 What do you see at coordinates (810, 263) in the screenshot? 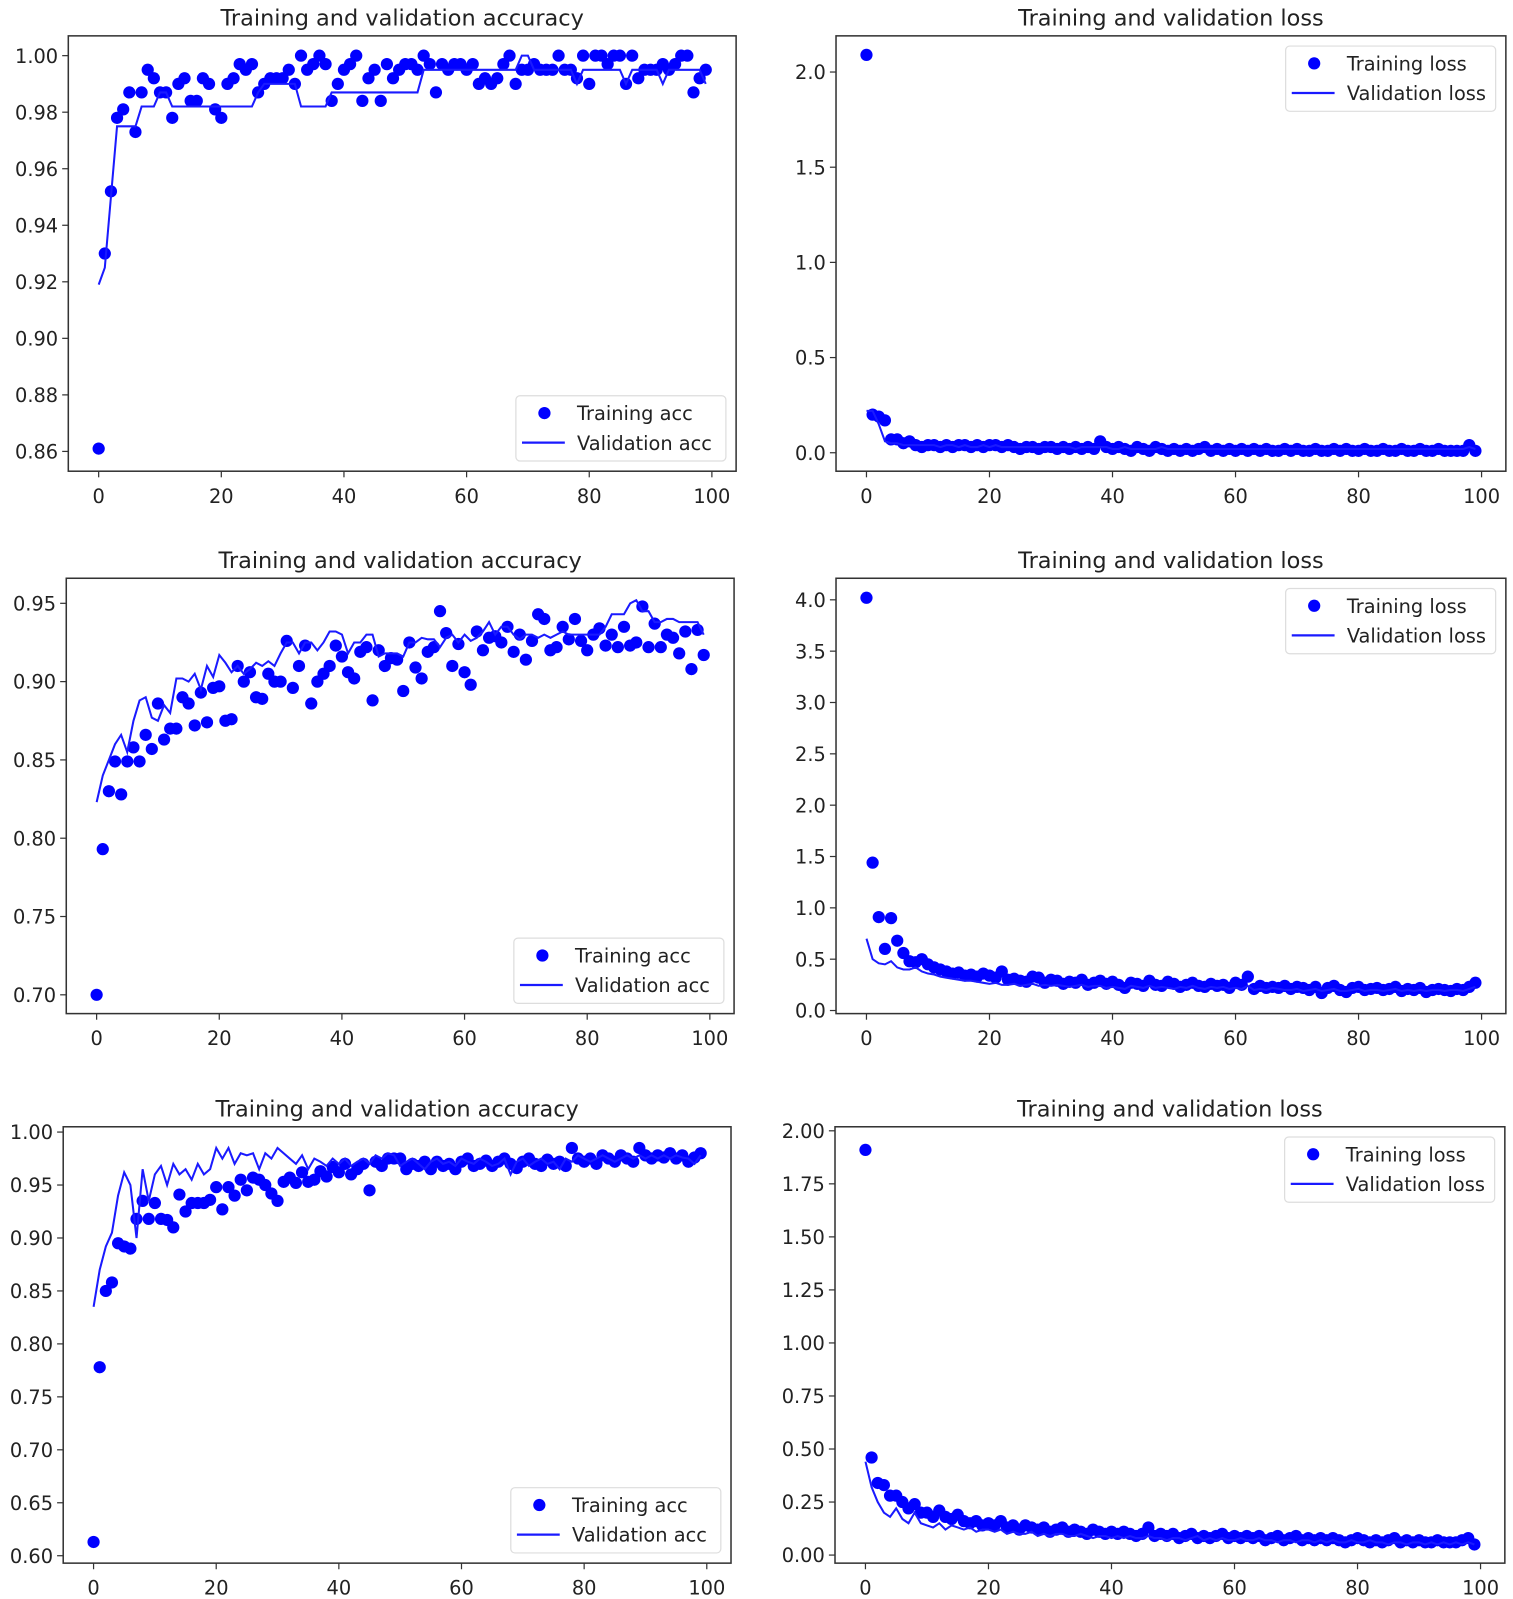
I see `y-tick-label: 1.0` at bounding box center [810, 263].